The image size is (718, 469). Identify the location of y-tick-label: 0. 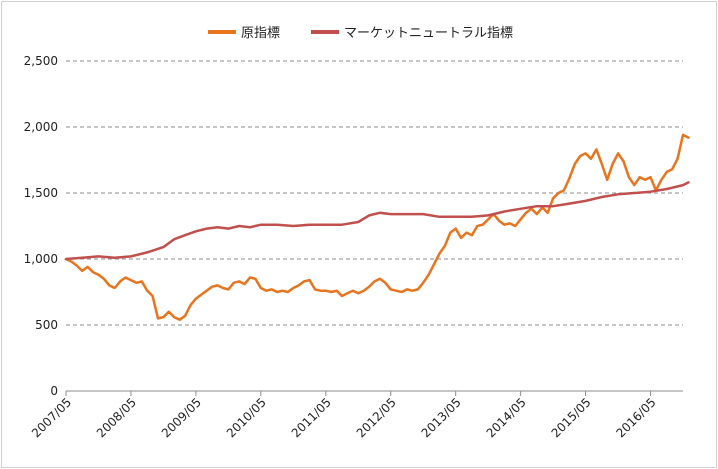
(54, 391).